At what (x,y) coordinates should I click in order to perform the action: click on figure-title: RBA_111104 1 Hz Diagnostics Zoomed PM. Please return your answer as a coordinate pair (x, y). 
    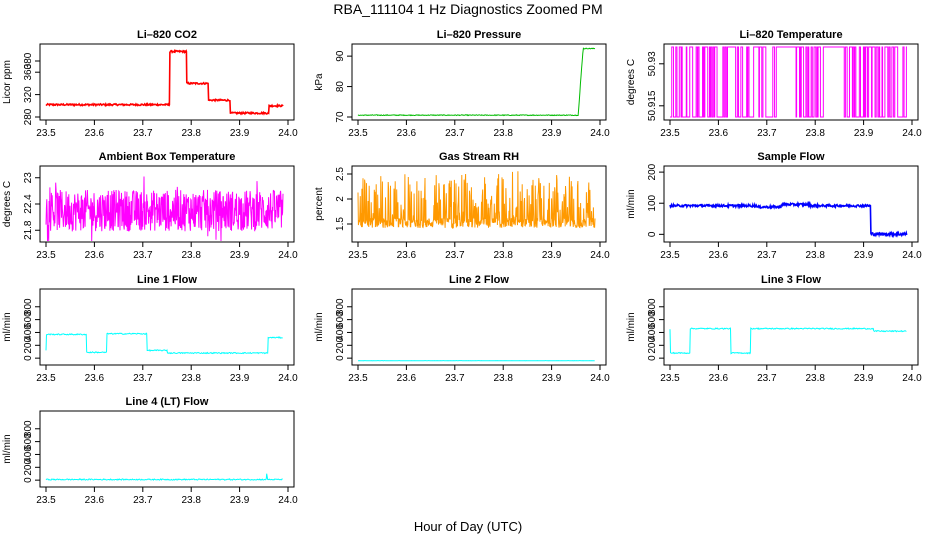
    Looking at the image, I should click on (467, 9).